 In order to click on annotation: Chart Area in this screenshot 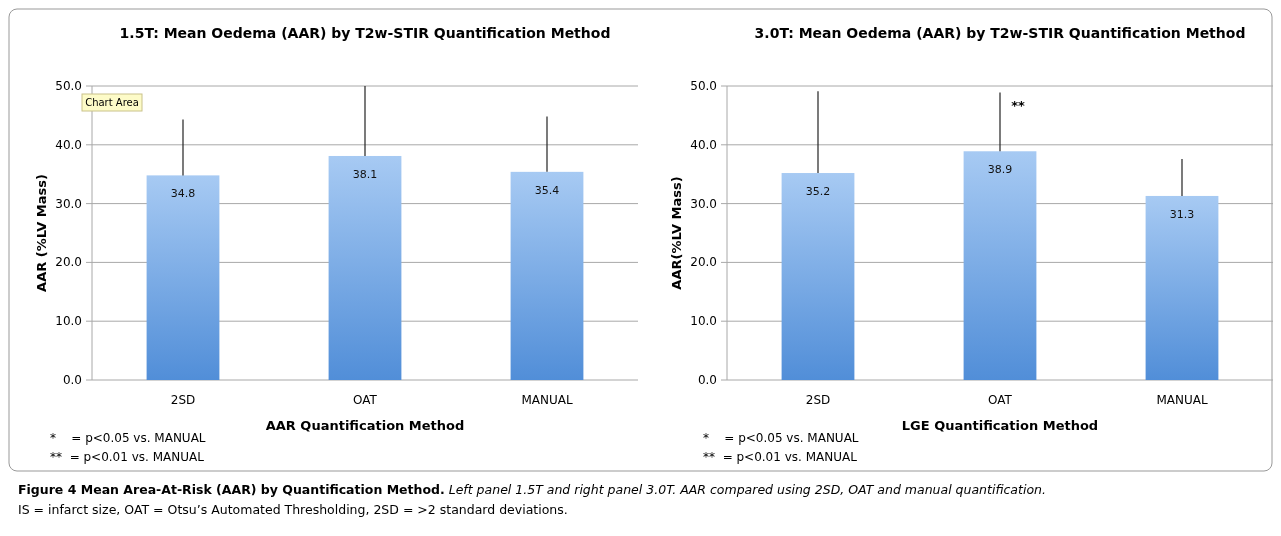, I will do `click(112, 102)`.